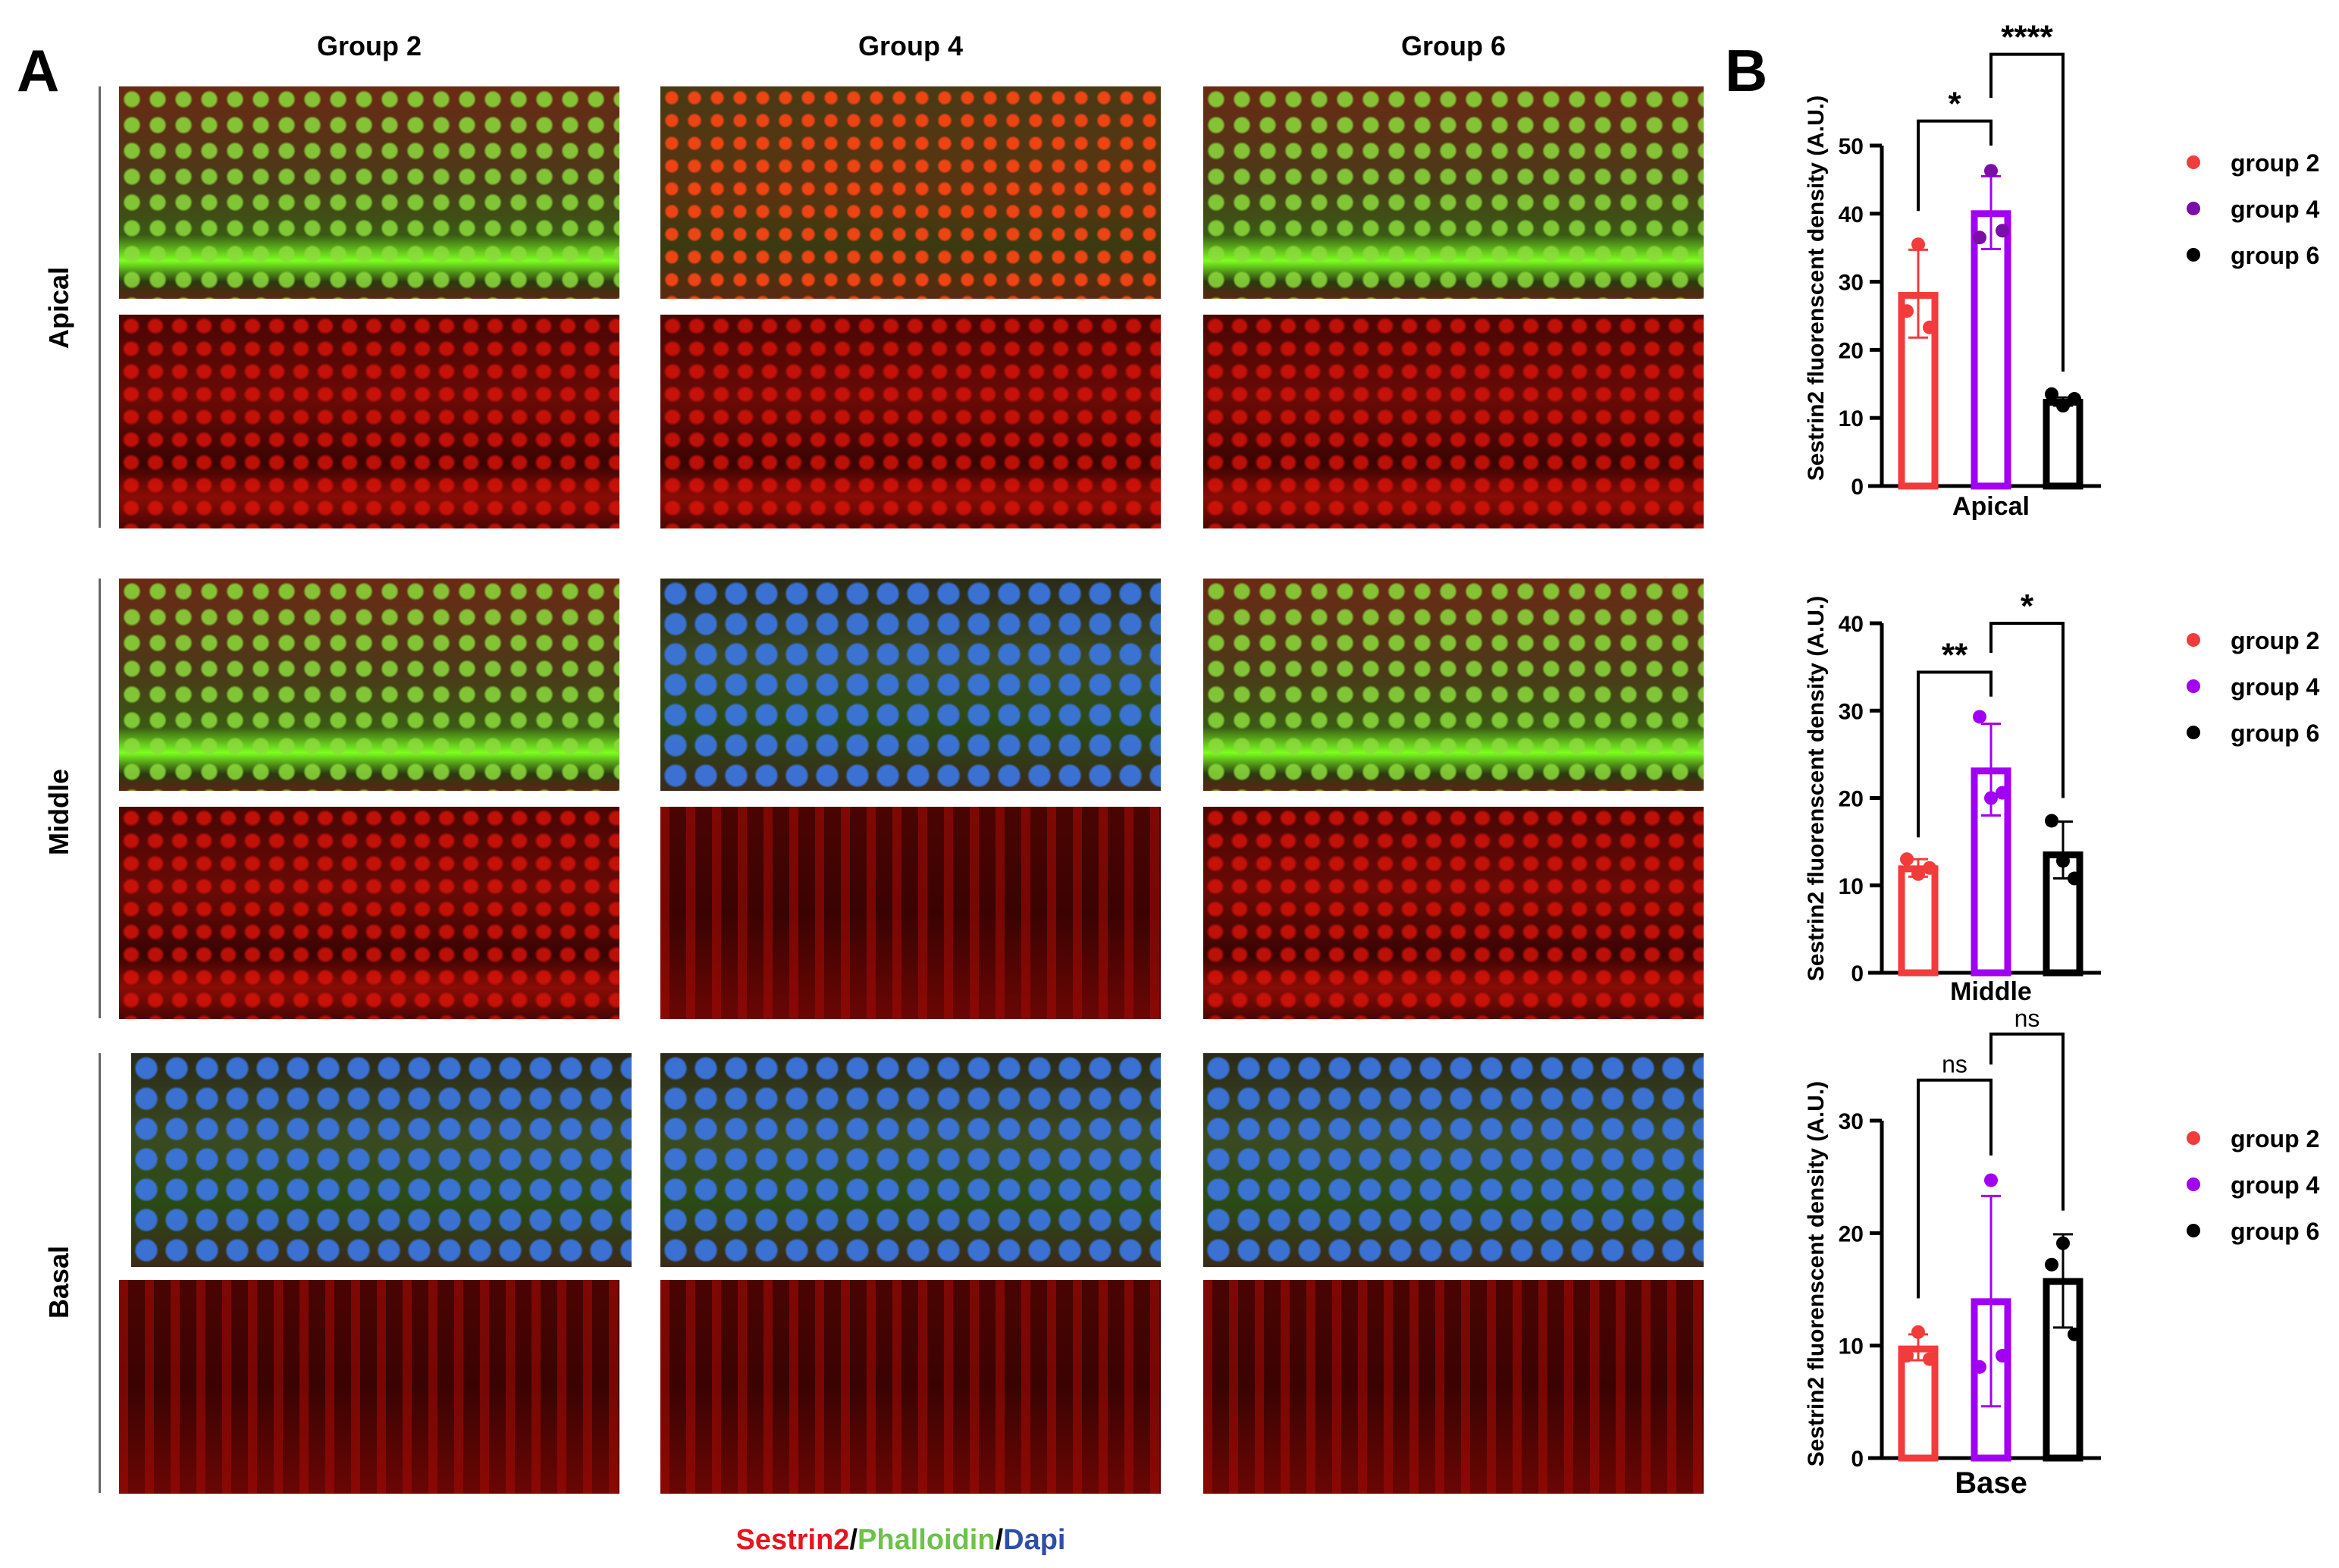  What do you see at coordinates (1991, 1483) in the screenshot?
I see `x-axis-label: Base` at bounding box center [1991, 1483].